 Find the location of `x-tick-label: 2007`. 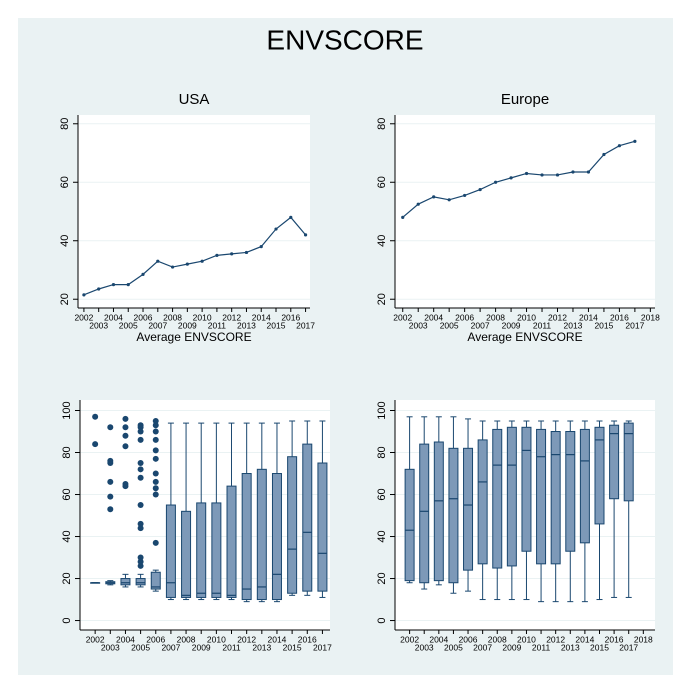

x-tick-label: 2007 is located at coordinates (482, 647).